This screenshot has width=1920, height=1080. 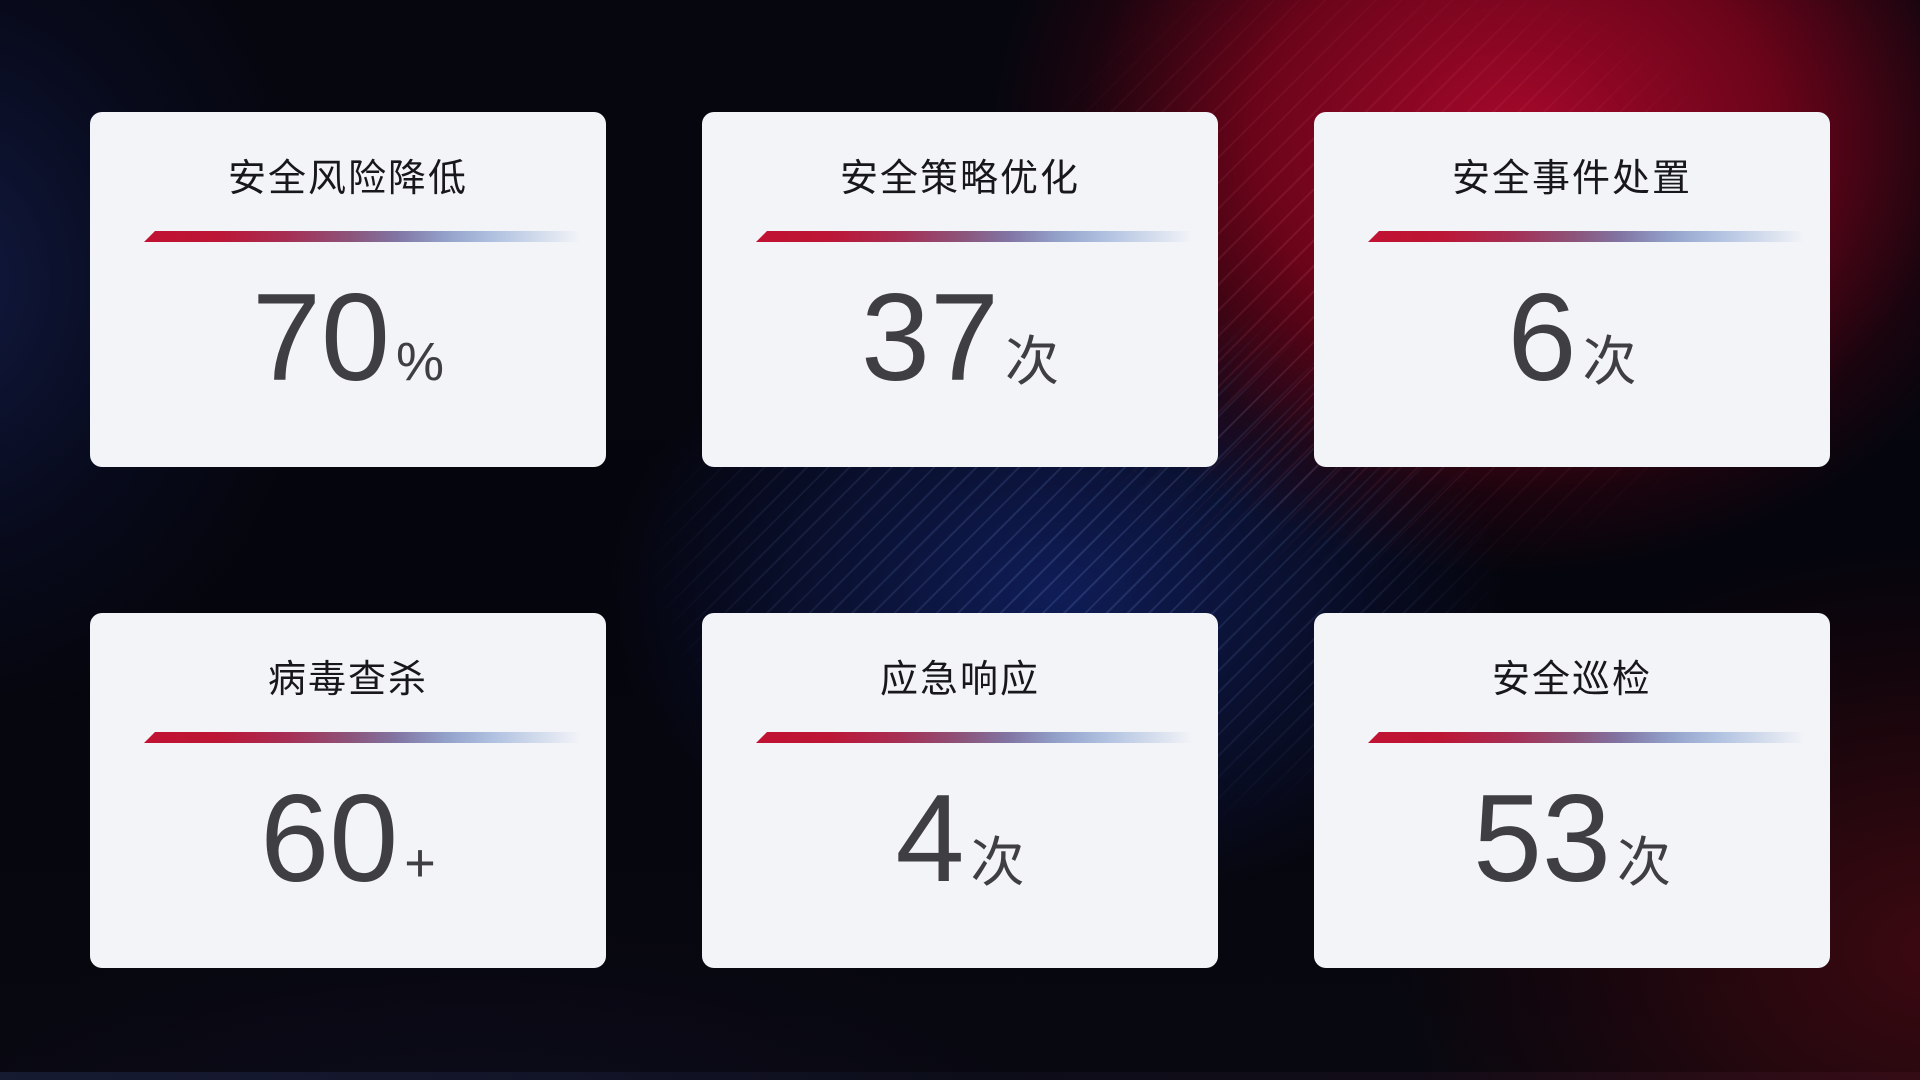 I want to click on stat-card-virus-scan: 病毒查杀 60 +, so click(x=348, y=790).